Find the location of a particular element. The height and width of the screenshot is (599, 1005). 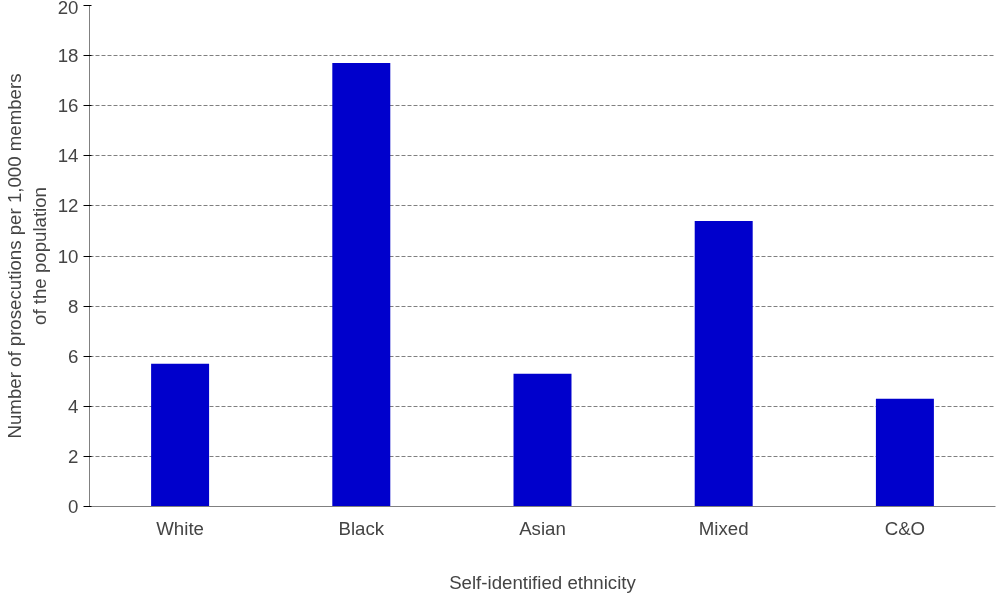

x-tick-label: Black is located at coordinates (361, 528).